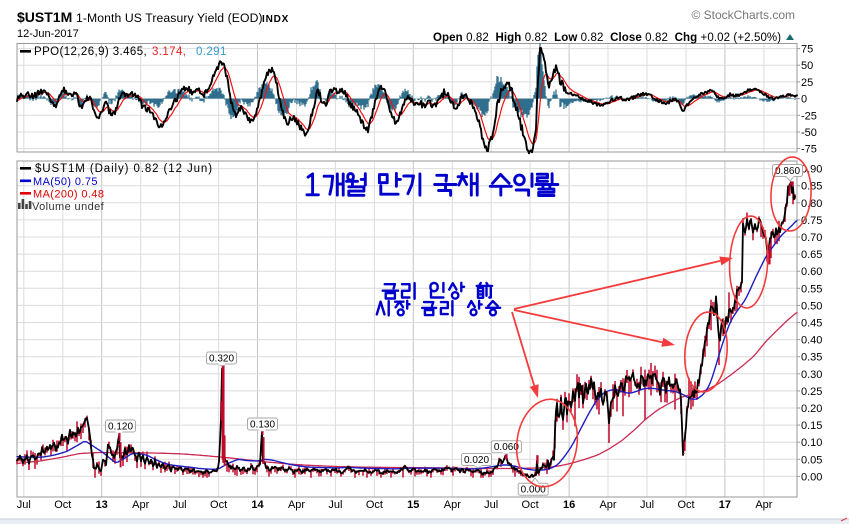 The height and width of the screenshot is (524, 849). I want to click on svg-text: 0.55, so click(811, 289).